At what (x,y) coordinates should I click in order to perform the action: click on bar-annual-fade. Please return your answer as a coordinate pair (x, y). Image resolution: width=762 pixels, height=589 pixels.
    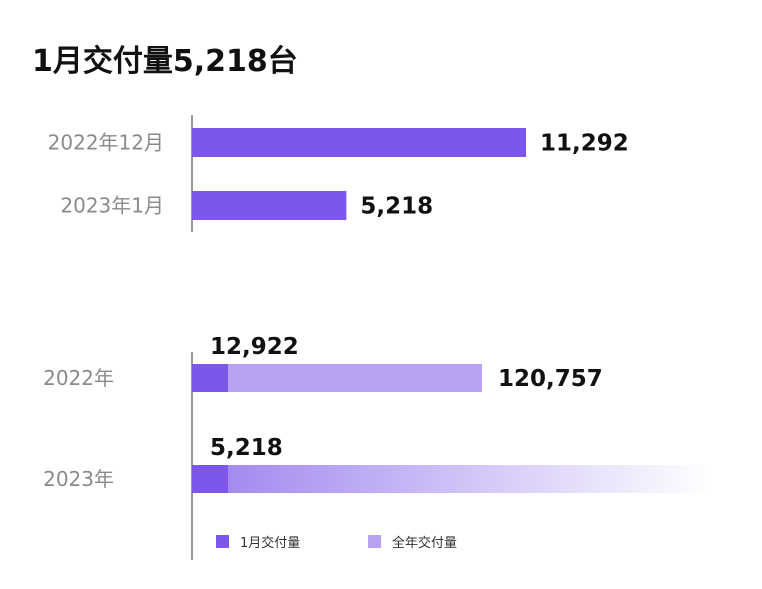
    Looking at the image, I should click on (452, 479).